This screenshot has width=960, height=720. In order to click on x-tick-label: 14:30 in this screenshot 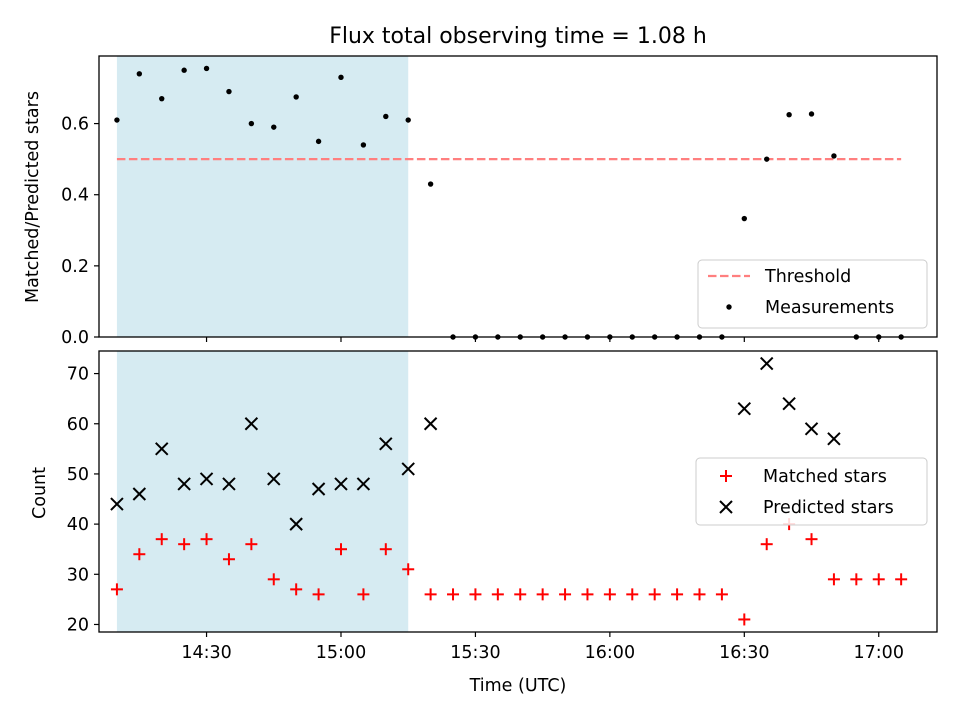, I will do `click(206, 653)`.